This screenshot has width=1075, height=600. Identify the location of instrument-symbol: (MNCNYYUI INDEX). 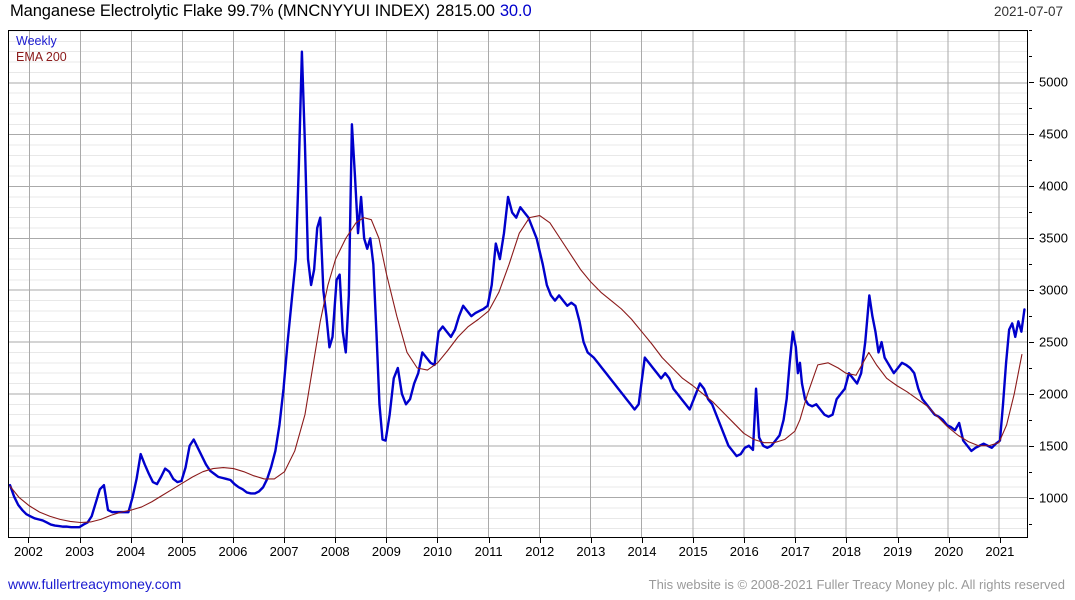
(354, 11).